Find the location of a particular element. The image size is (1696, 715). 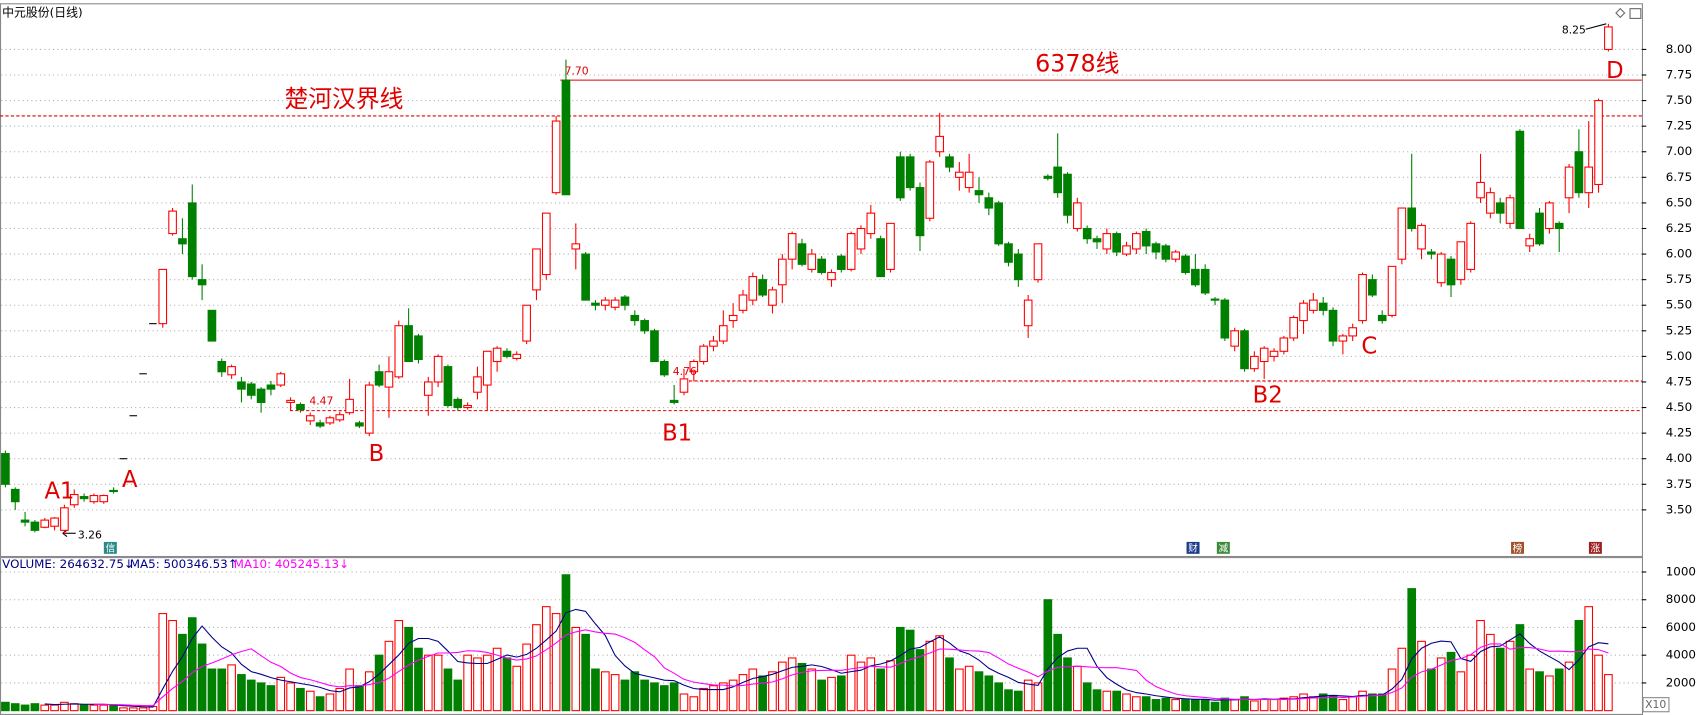

y-tick-label: 7.50 is located at coordinates (1679, 100).